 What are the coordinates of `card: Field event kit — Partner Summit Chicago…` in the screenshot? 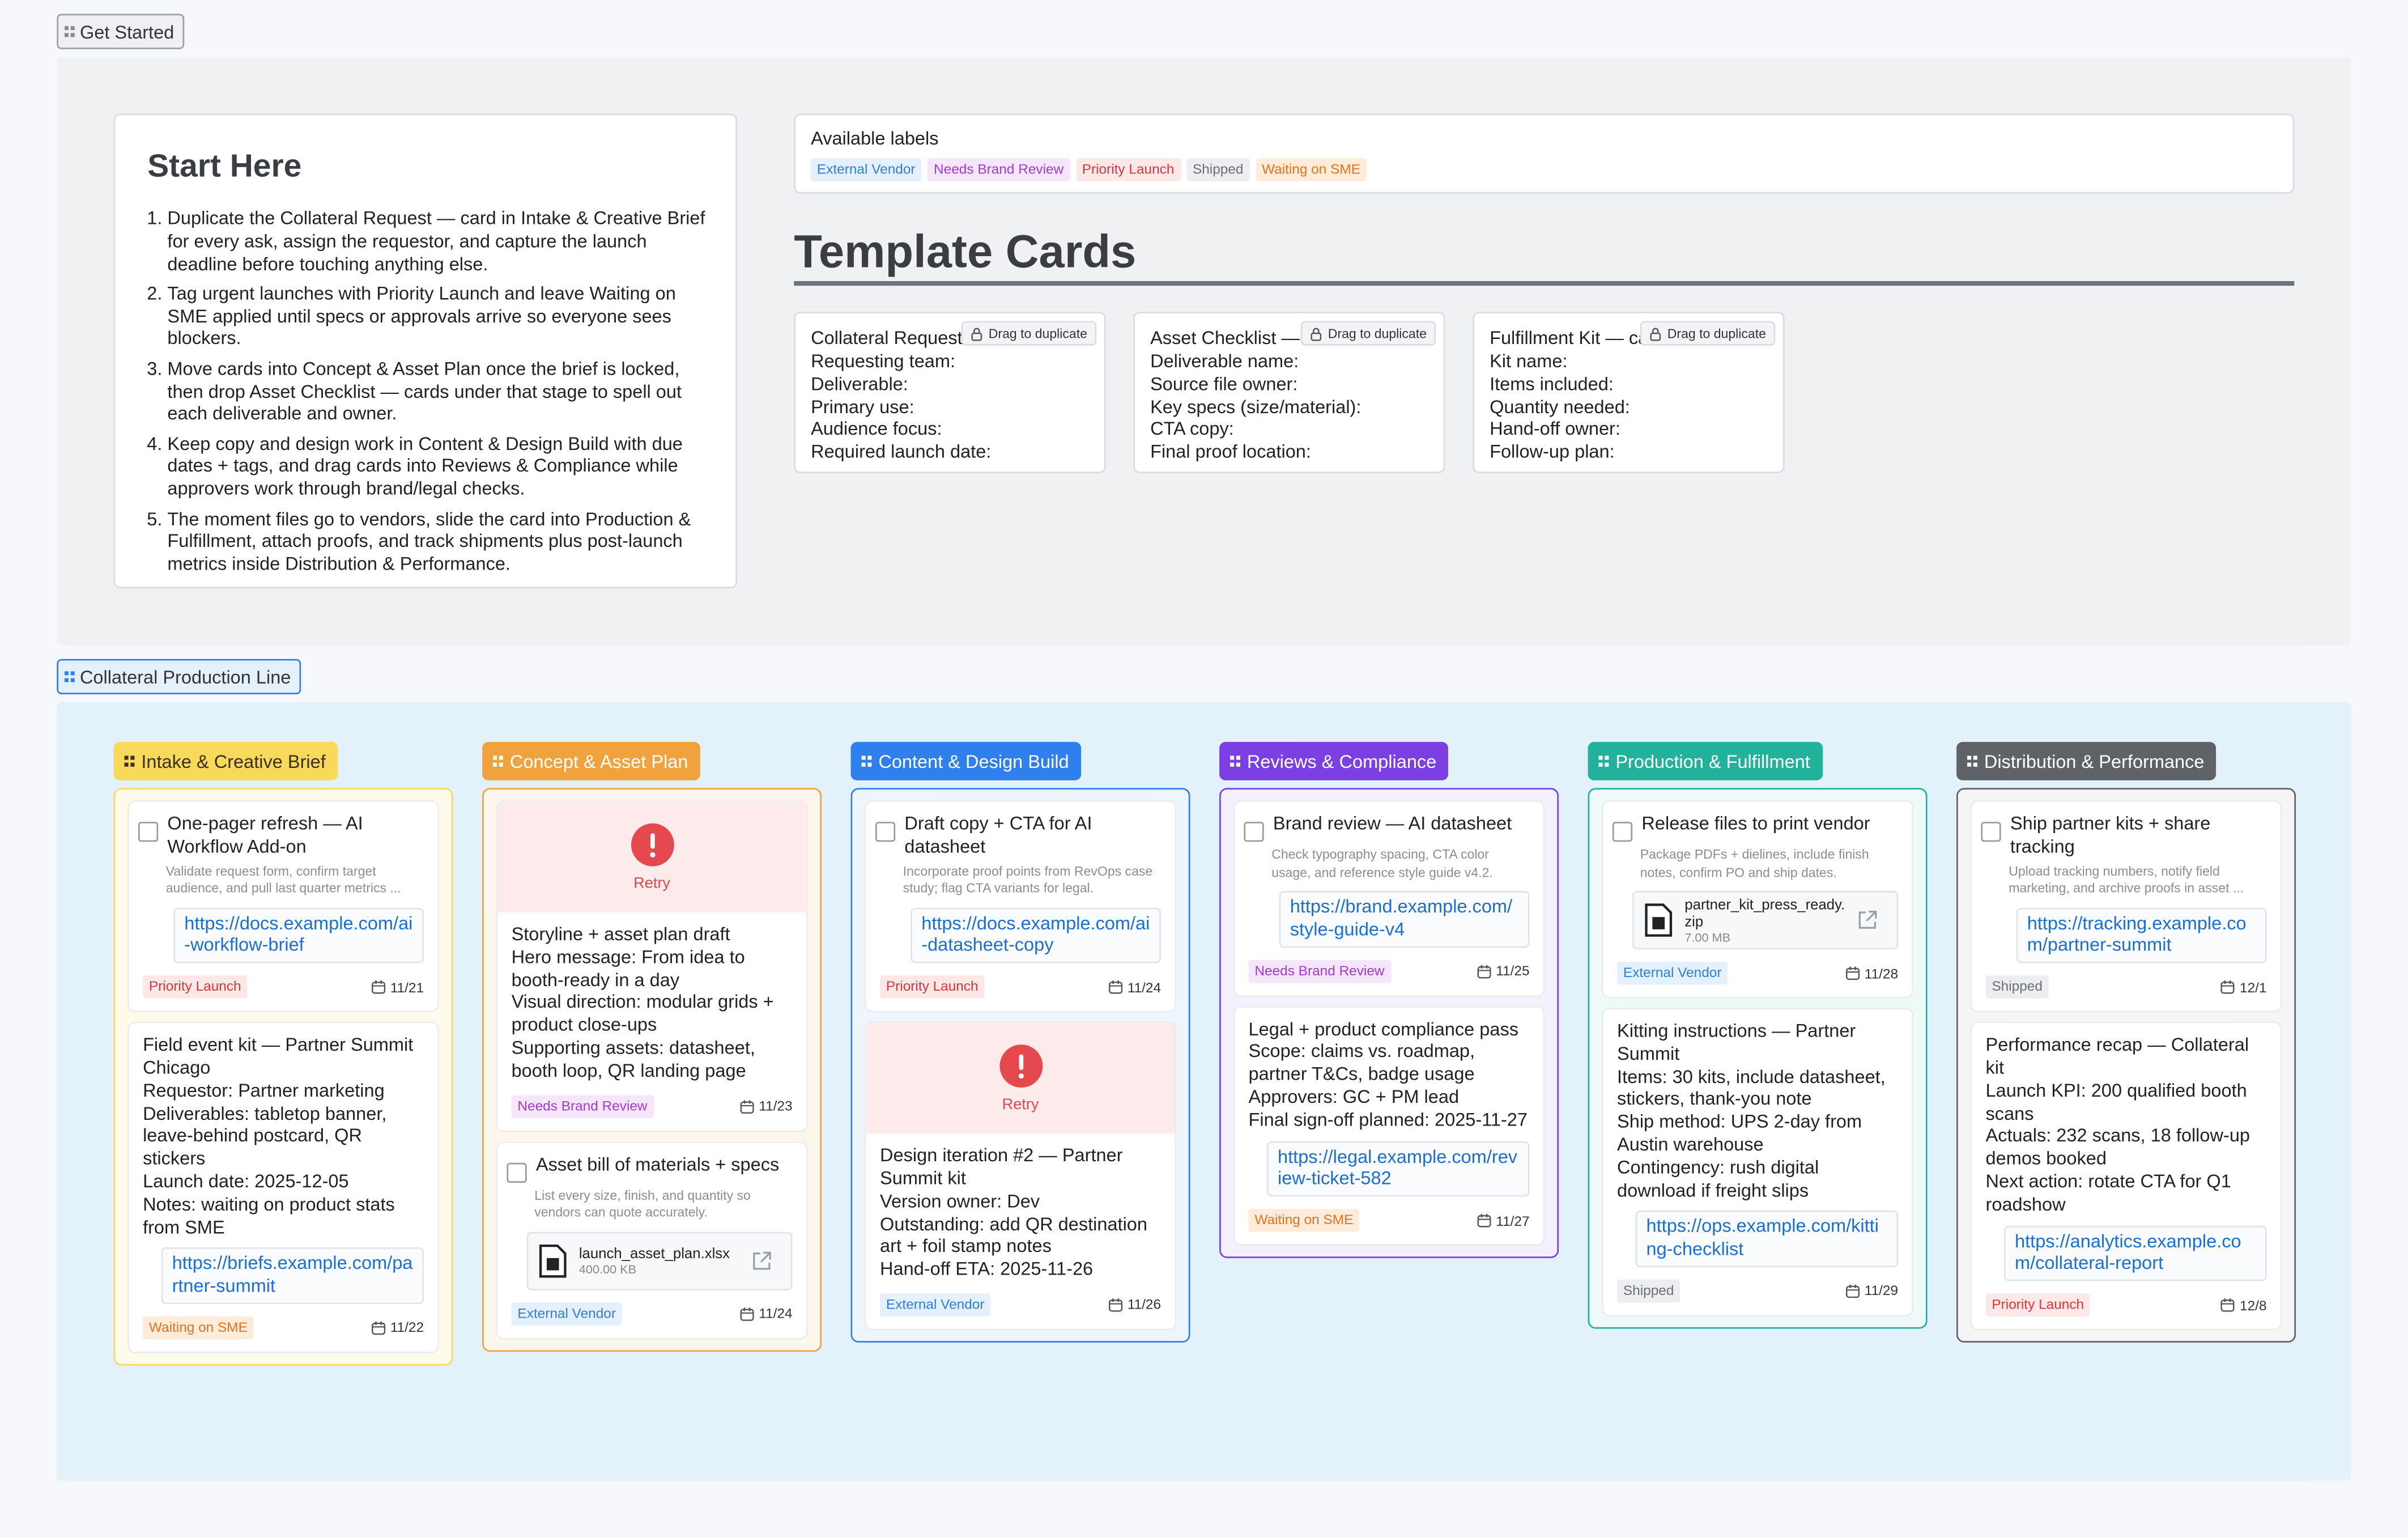 It's located at (283, 1187).